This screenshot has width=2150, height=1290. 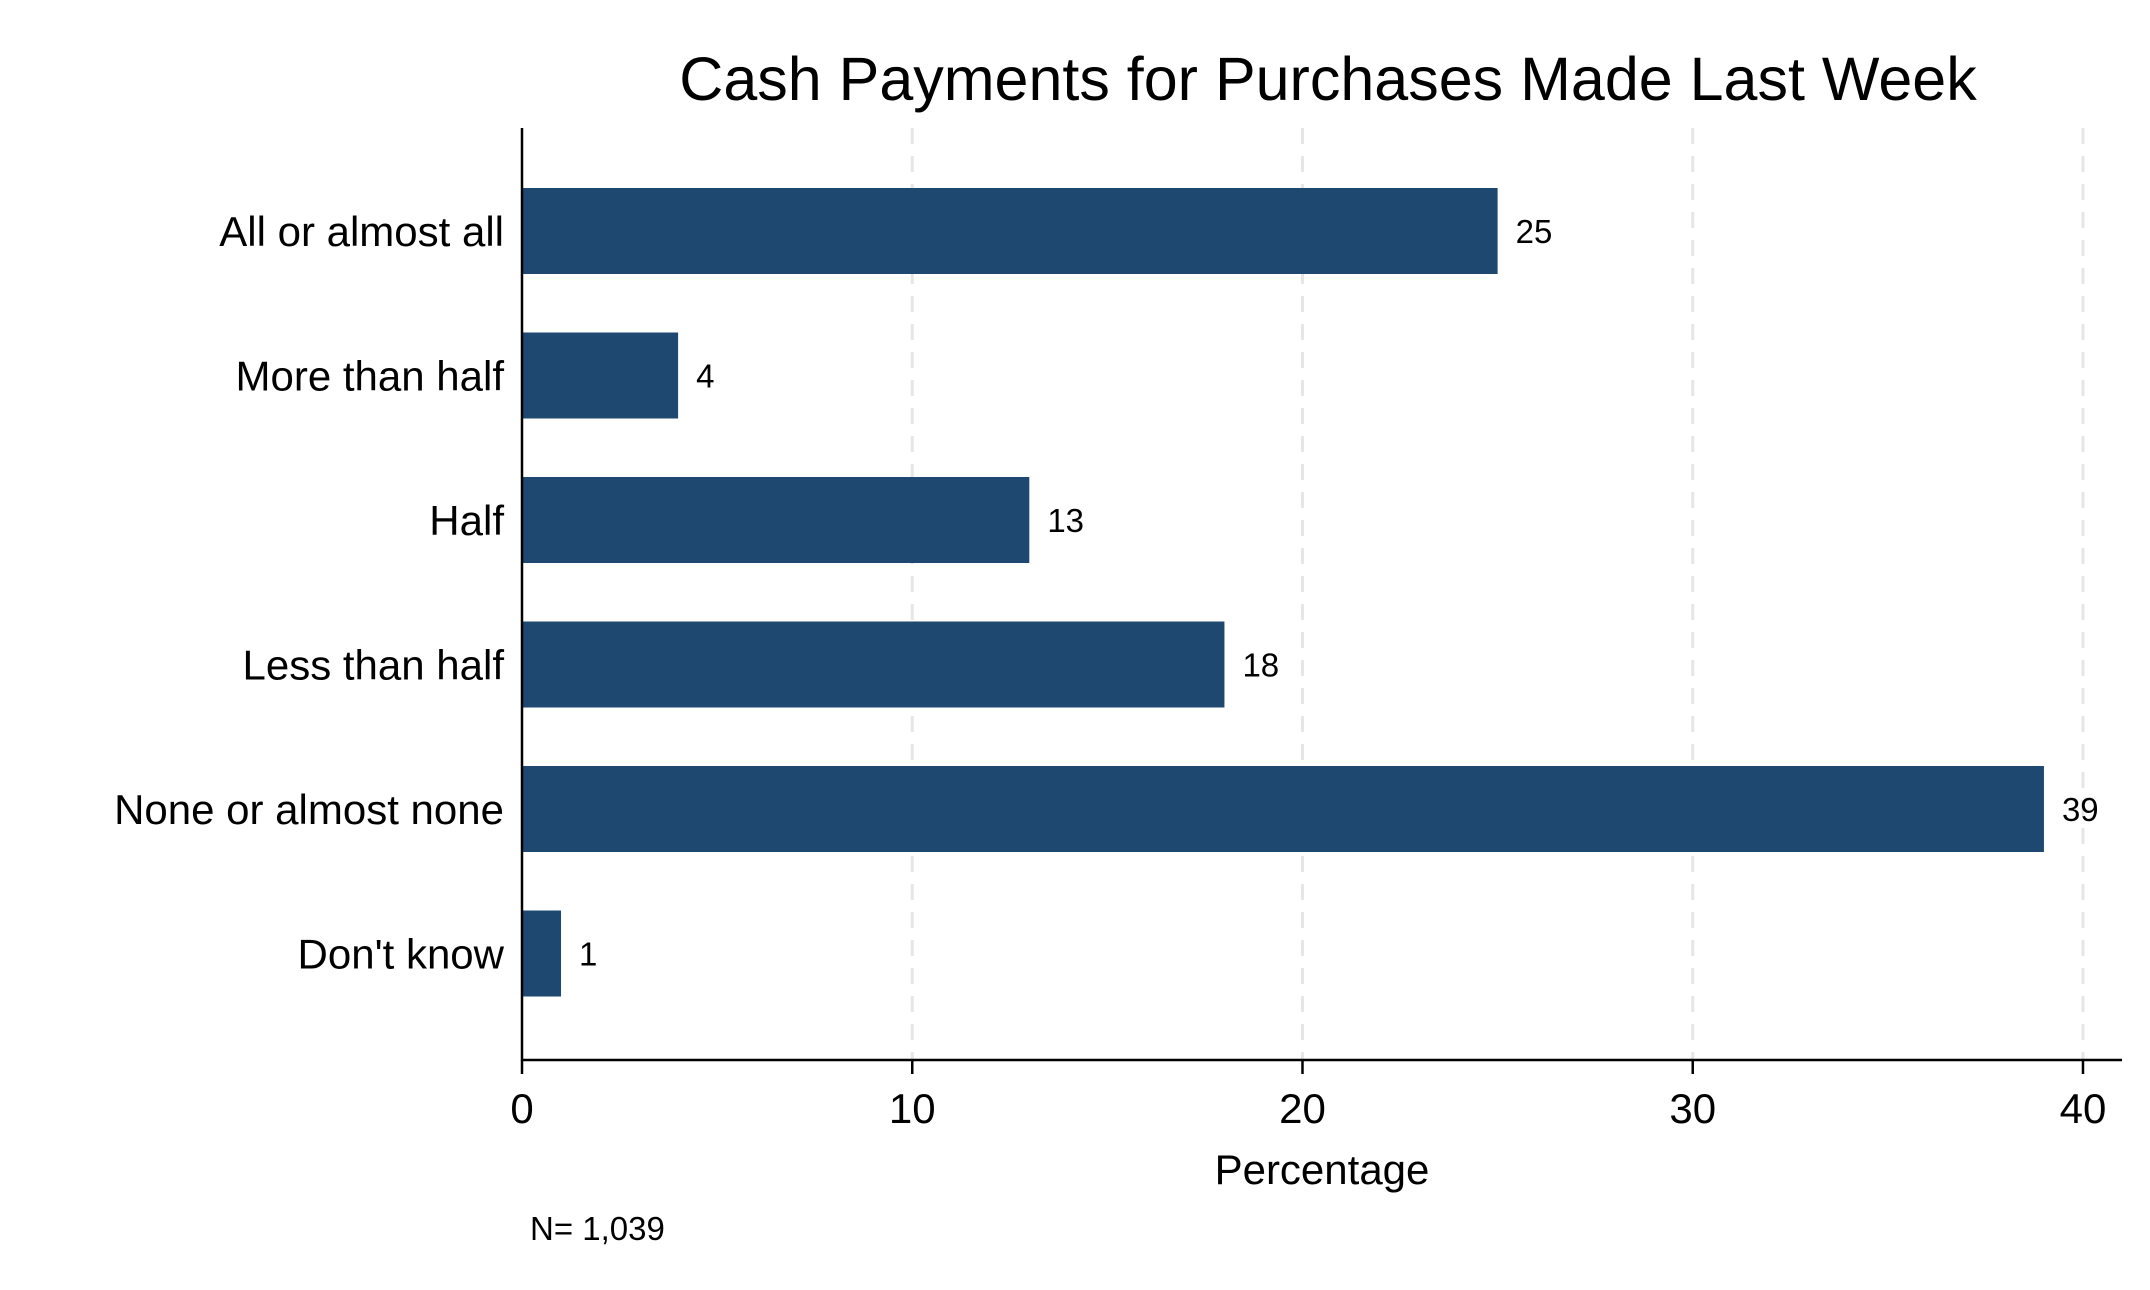 I want to click on category-label-3: Less than half, so click(x=373, y=665).